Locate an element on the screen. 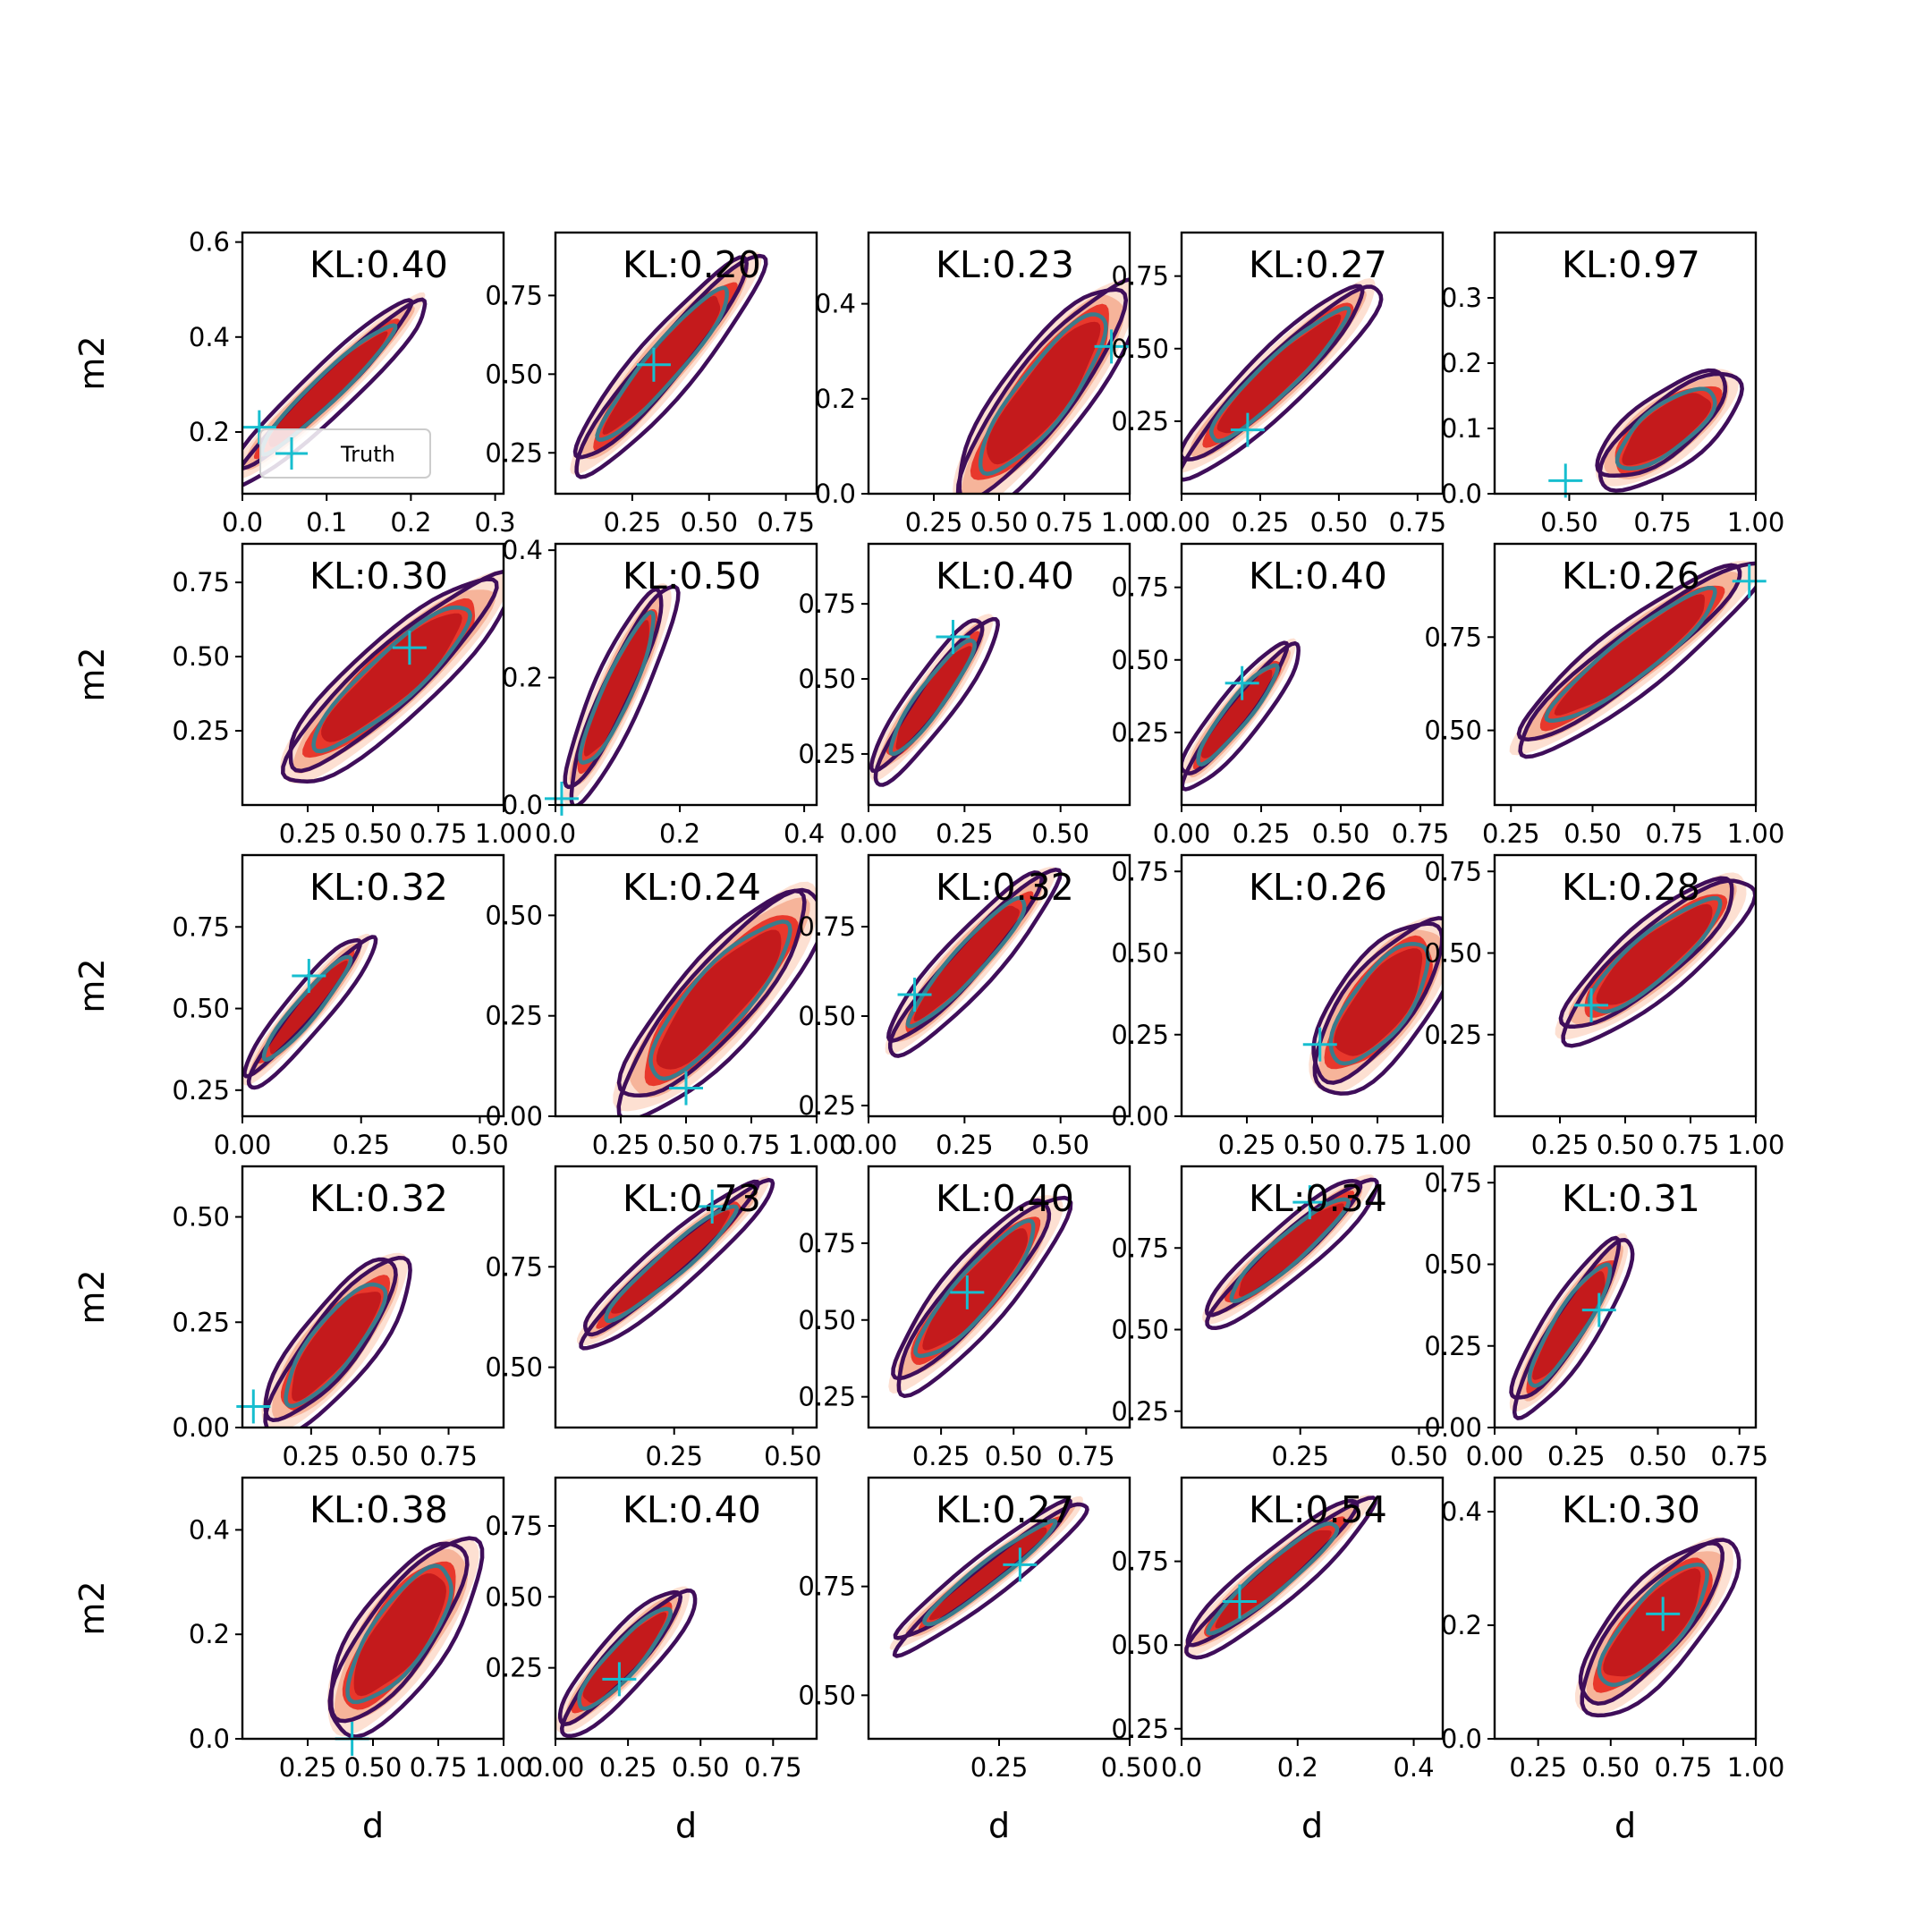  panel-11: 0.00 0.25 0.50 0.25 0.50 0.75 KL:0.32 m2 is located at coordinates (290, 1006).